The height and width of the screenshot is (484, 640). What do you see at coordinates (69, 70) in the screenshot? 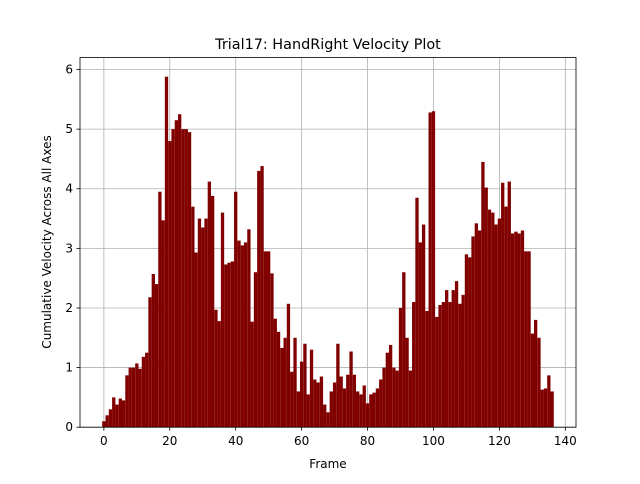
I see `y-tick-label: 6` at bounding box center [69, 70].